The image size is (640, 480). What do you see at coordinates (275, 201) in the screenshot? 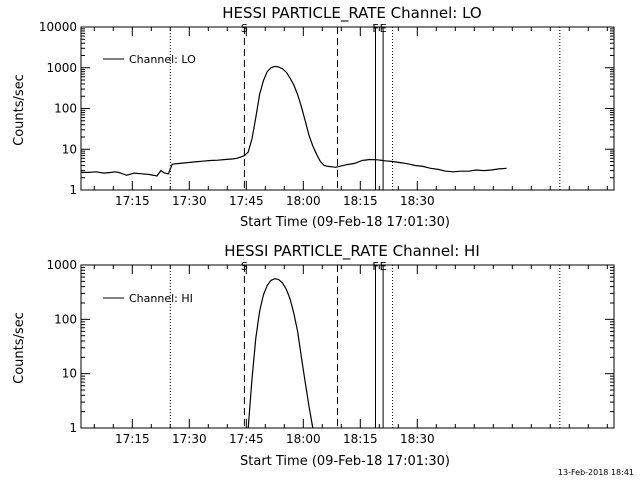
I see `x-tick-labels-lo: 17:15 17:30 17:45 18:00 18:15 18:30` at bounding box center [275, 201].